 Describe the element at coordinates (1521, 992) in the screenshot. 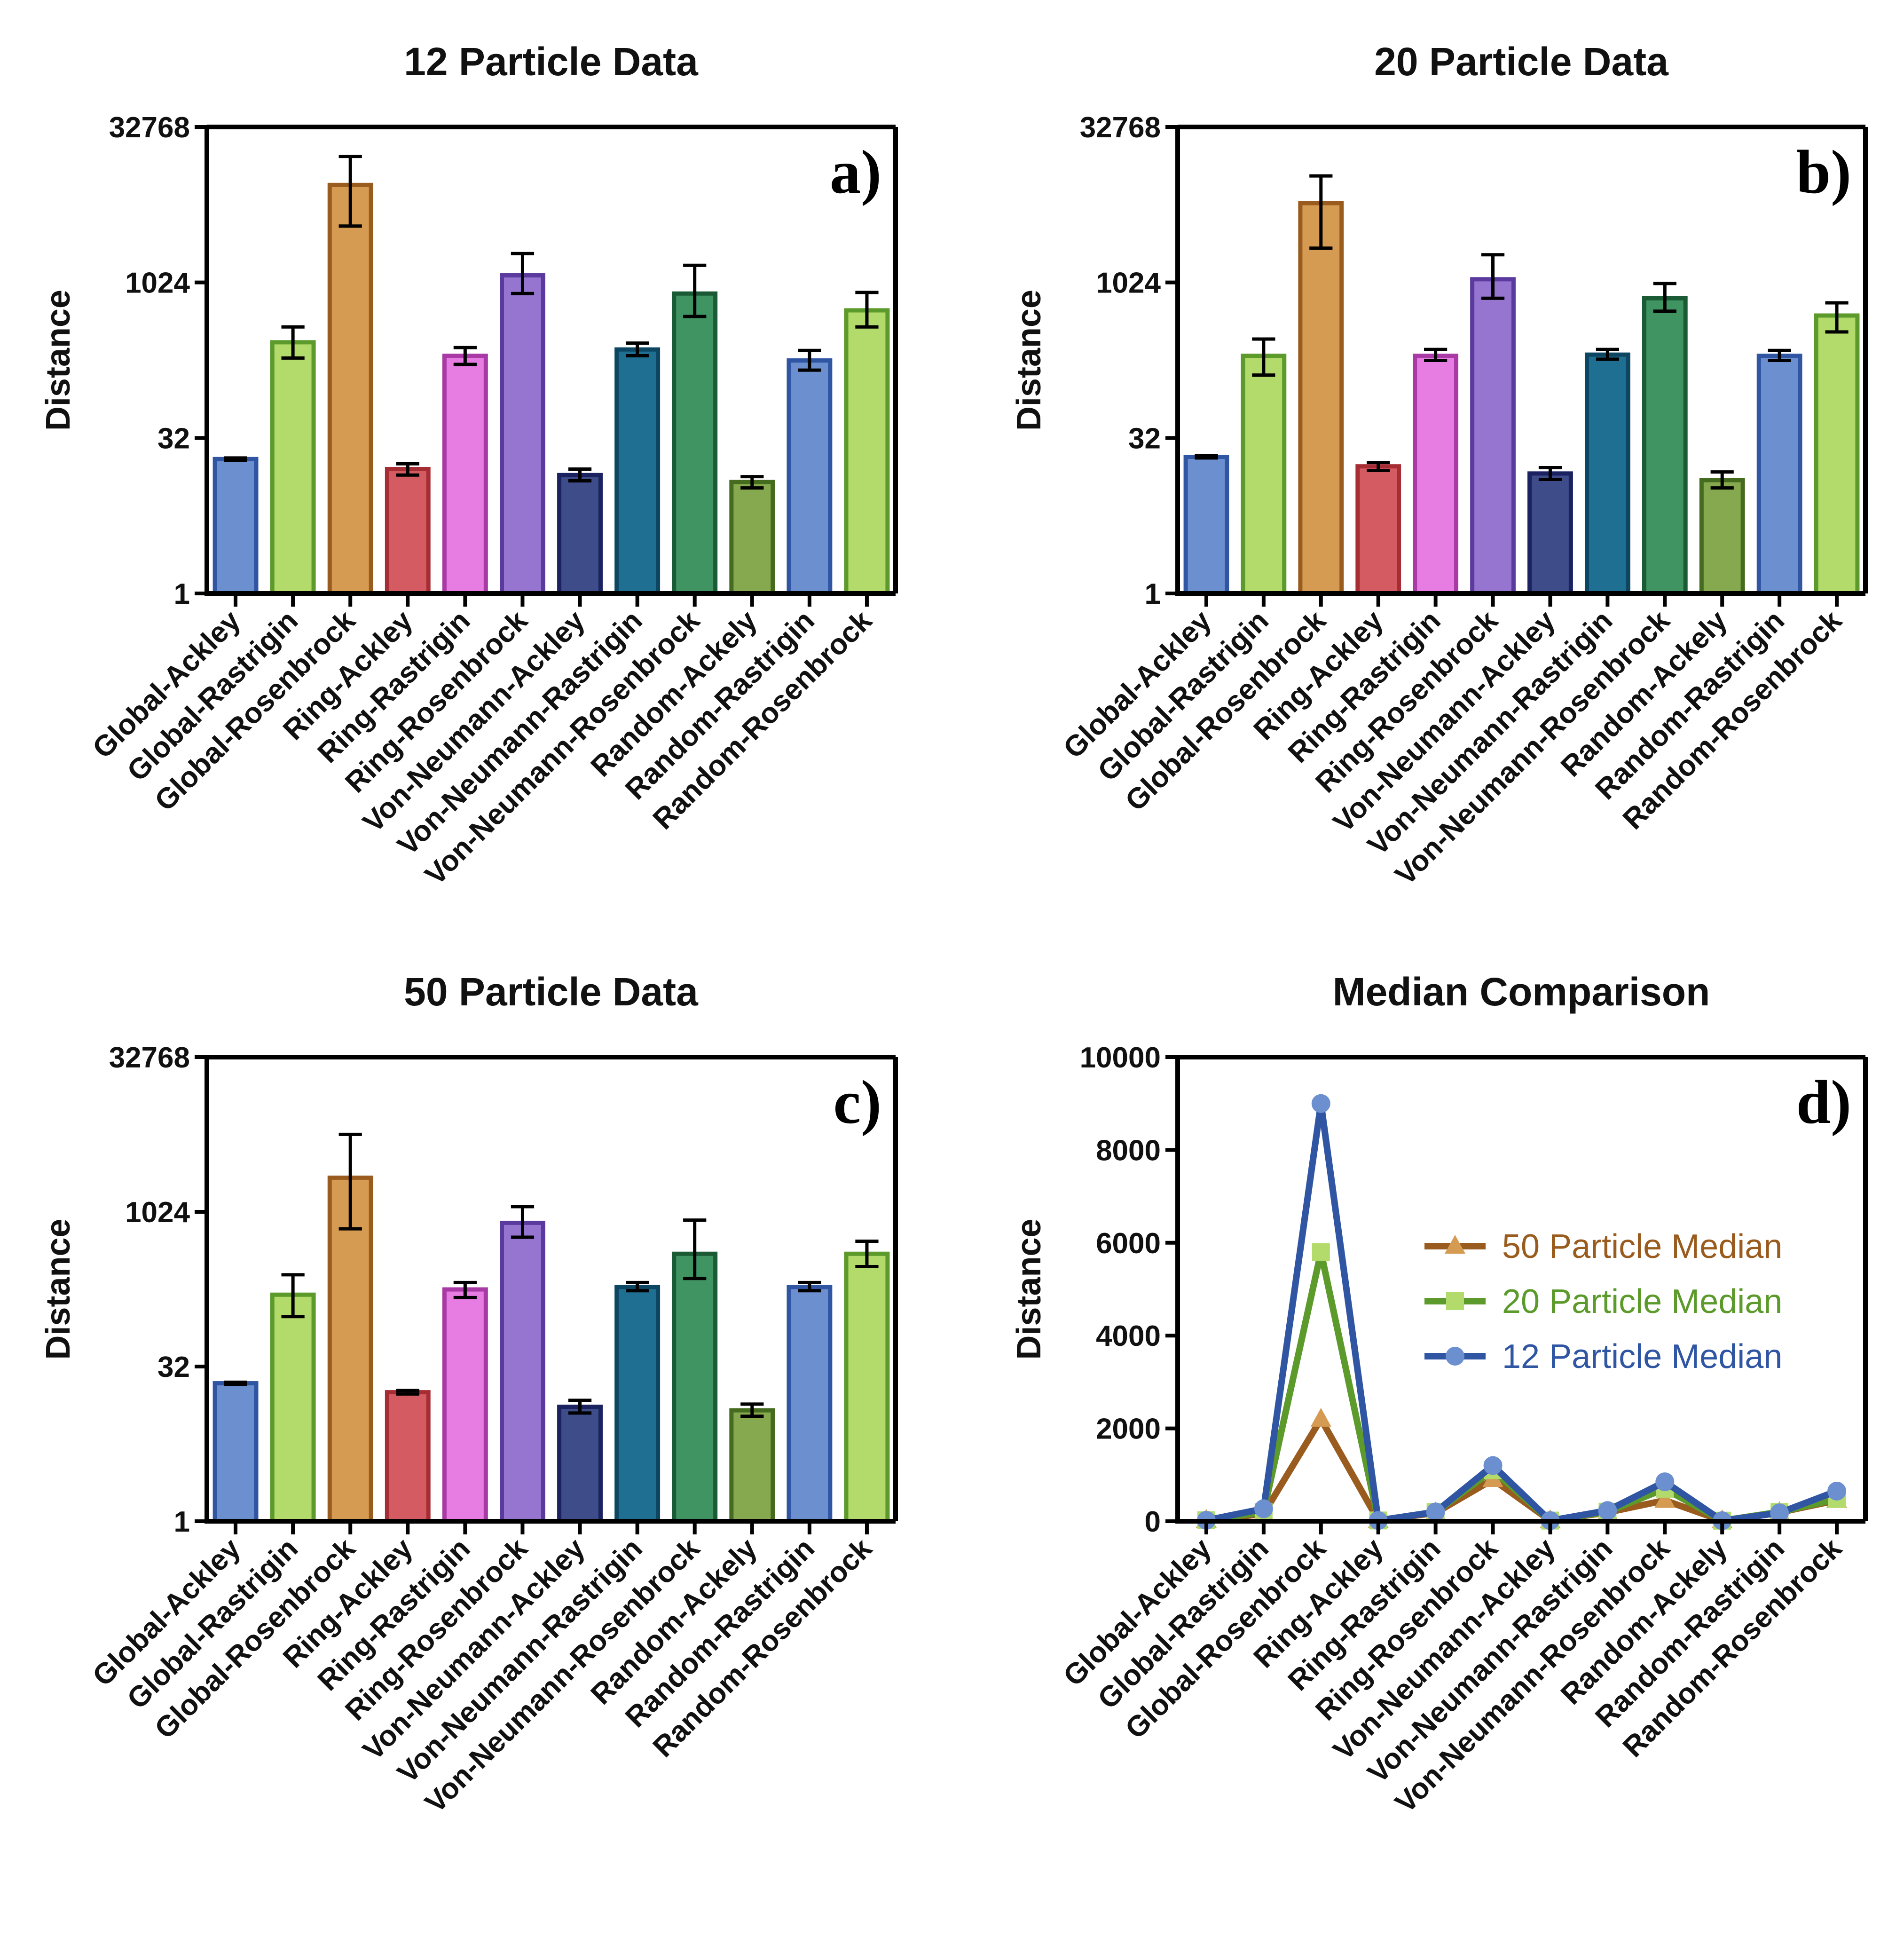

I see `chart-title: Median Comparison` at that location.